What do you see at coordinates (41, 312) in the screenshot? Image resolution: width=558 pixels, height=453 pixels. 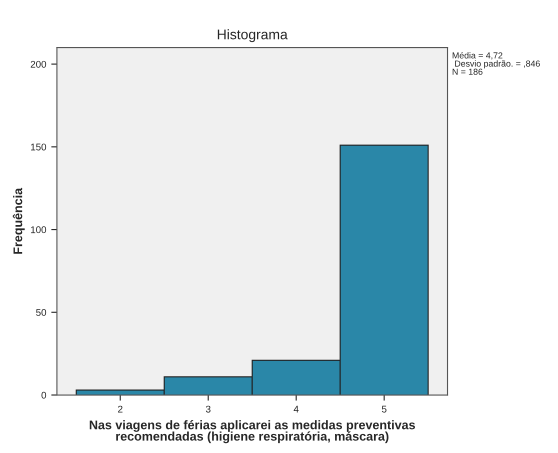 I see `y-tick-label: 50` at bounding box center [41, 312].